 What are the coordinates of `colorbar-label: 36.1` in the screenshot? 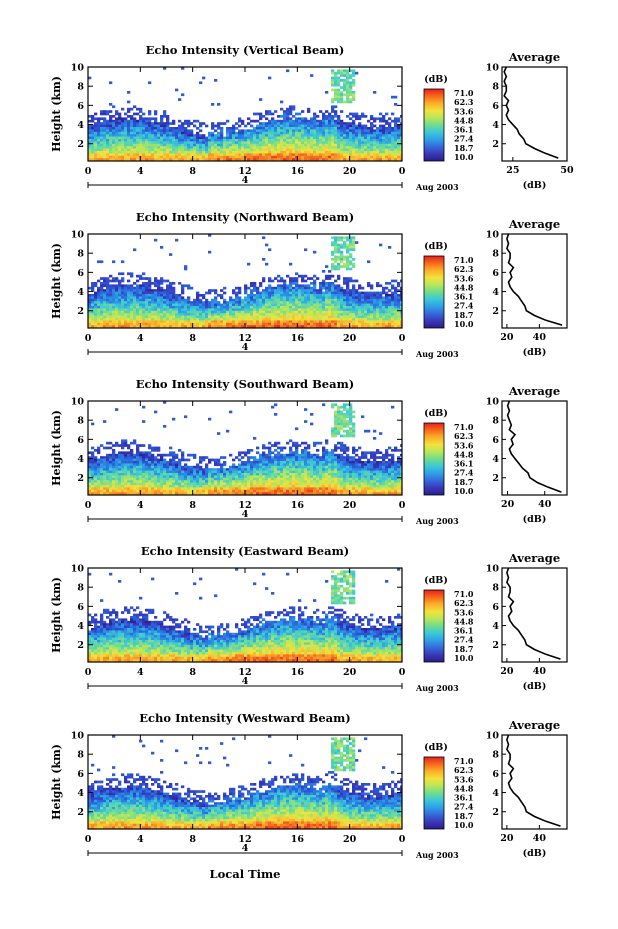 It's located at (463, 130).